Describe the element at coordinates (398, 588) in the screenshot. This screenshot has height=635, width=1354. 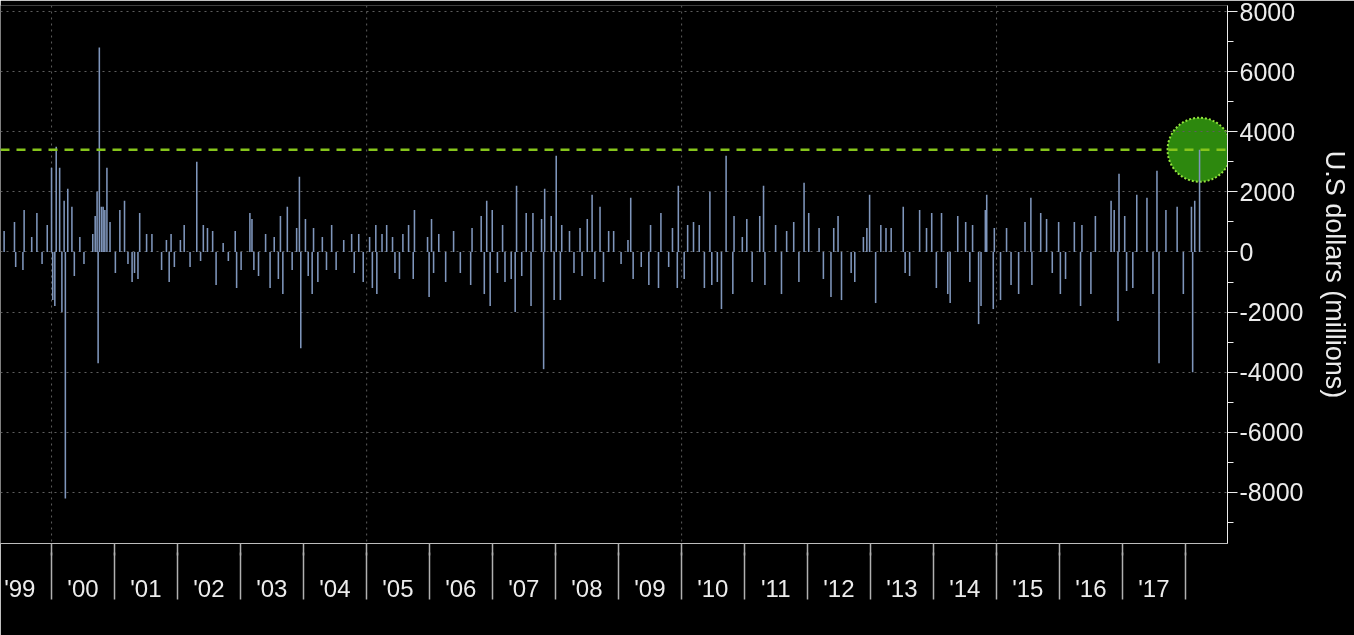
I see `x-tick-label: '05` at that location.